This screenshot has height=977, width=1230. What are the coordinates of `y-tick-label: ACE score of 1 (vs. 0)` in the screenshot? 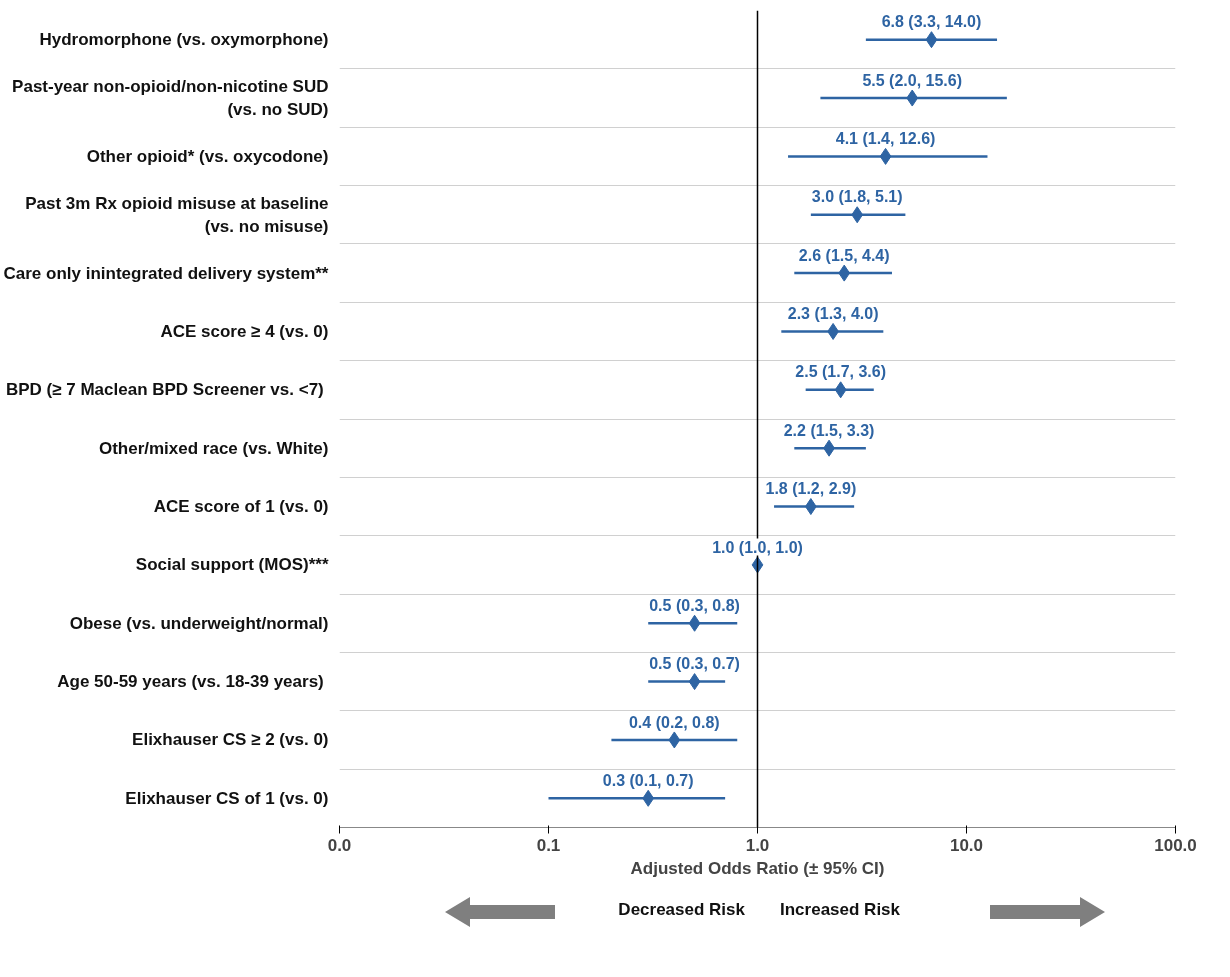 It's located at (241, 507).